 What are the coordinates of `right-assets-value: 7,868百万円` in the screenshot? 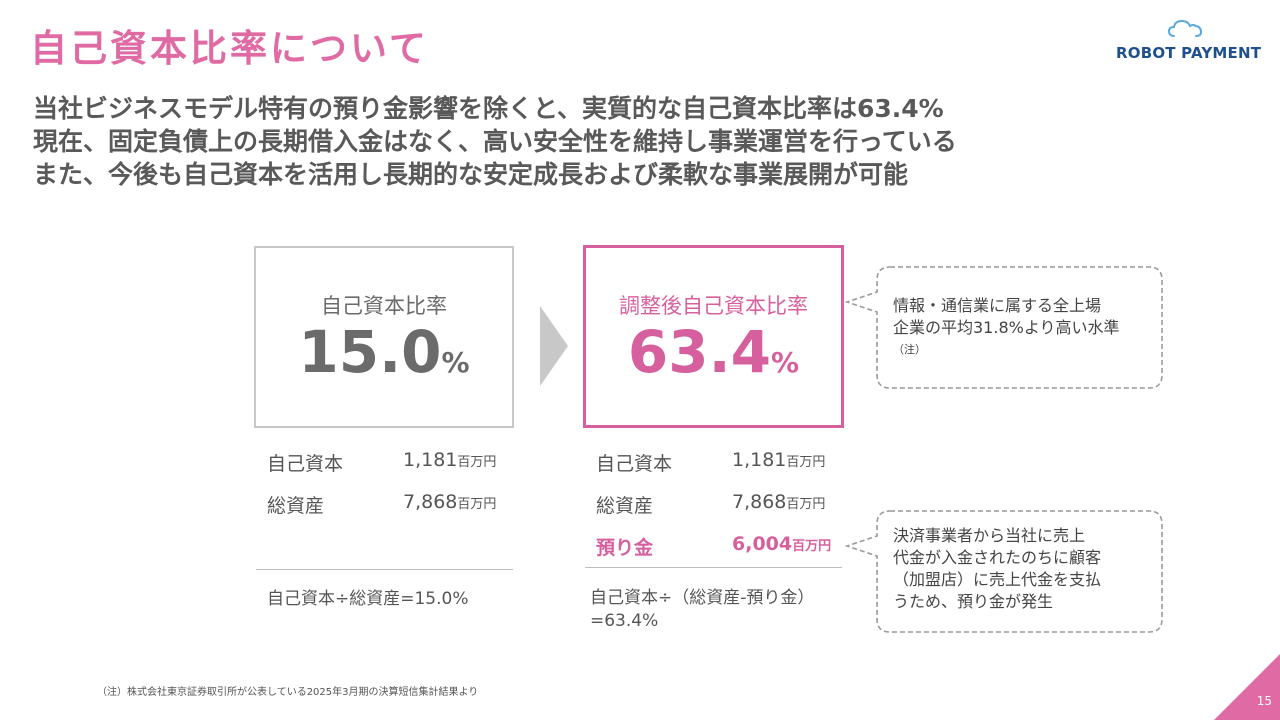 It's located at (778, 502).